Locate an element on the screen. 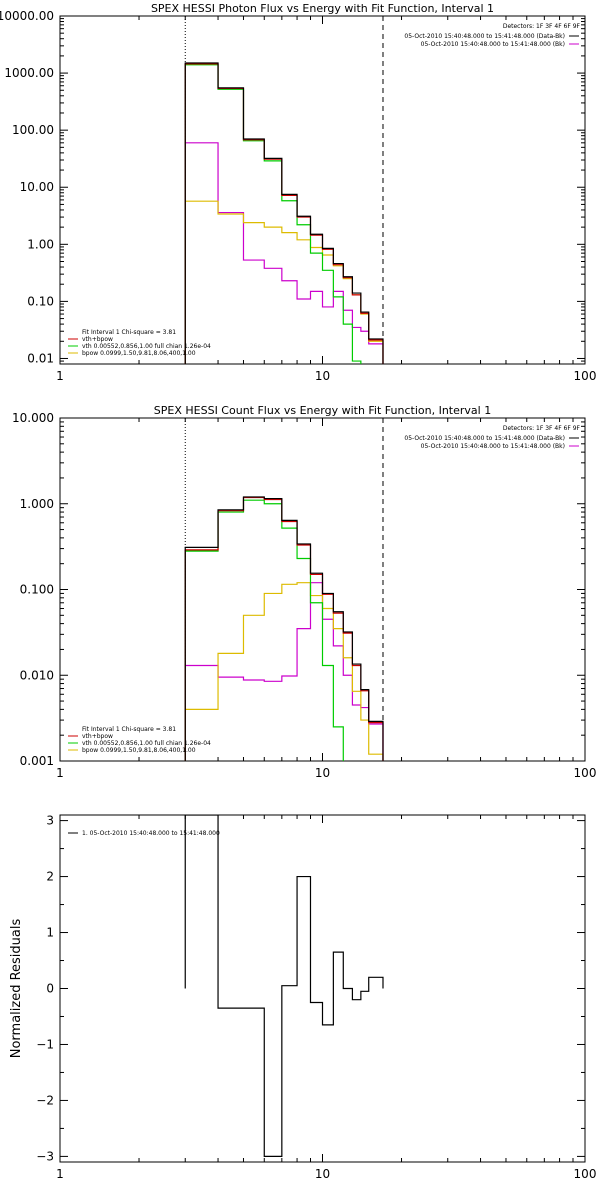 The image size is (600, 1200). y-tick-label: −1 is located at coordinates (45, 1044).